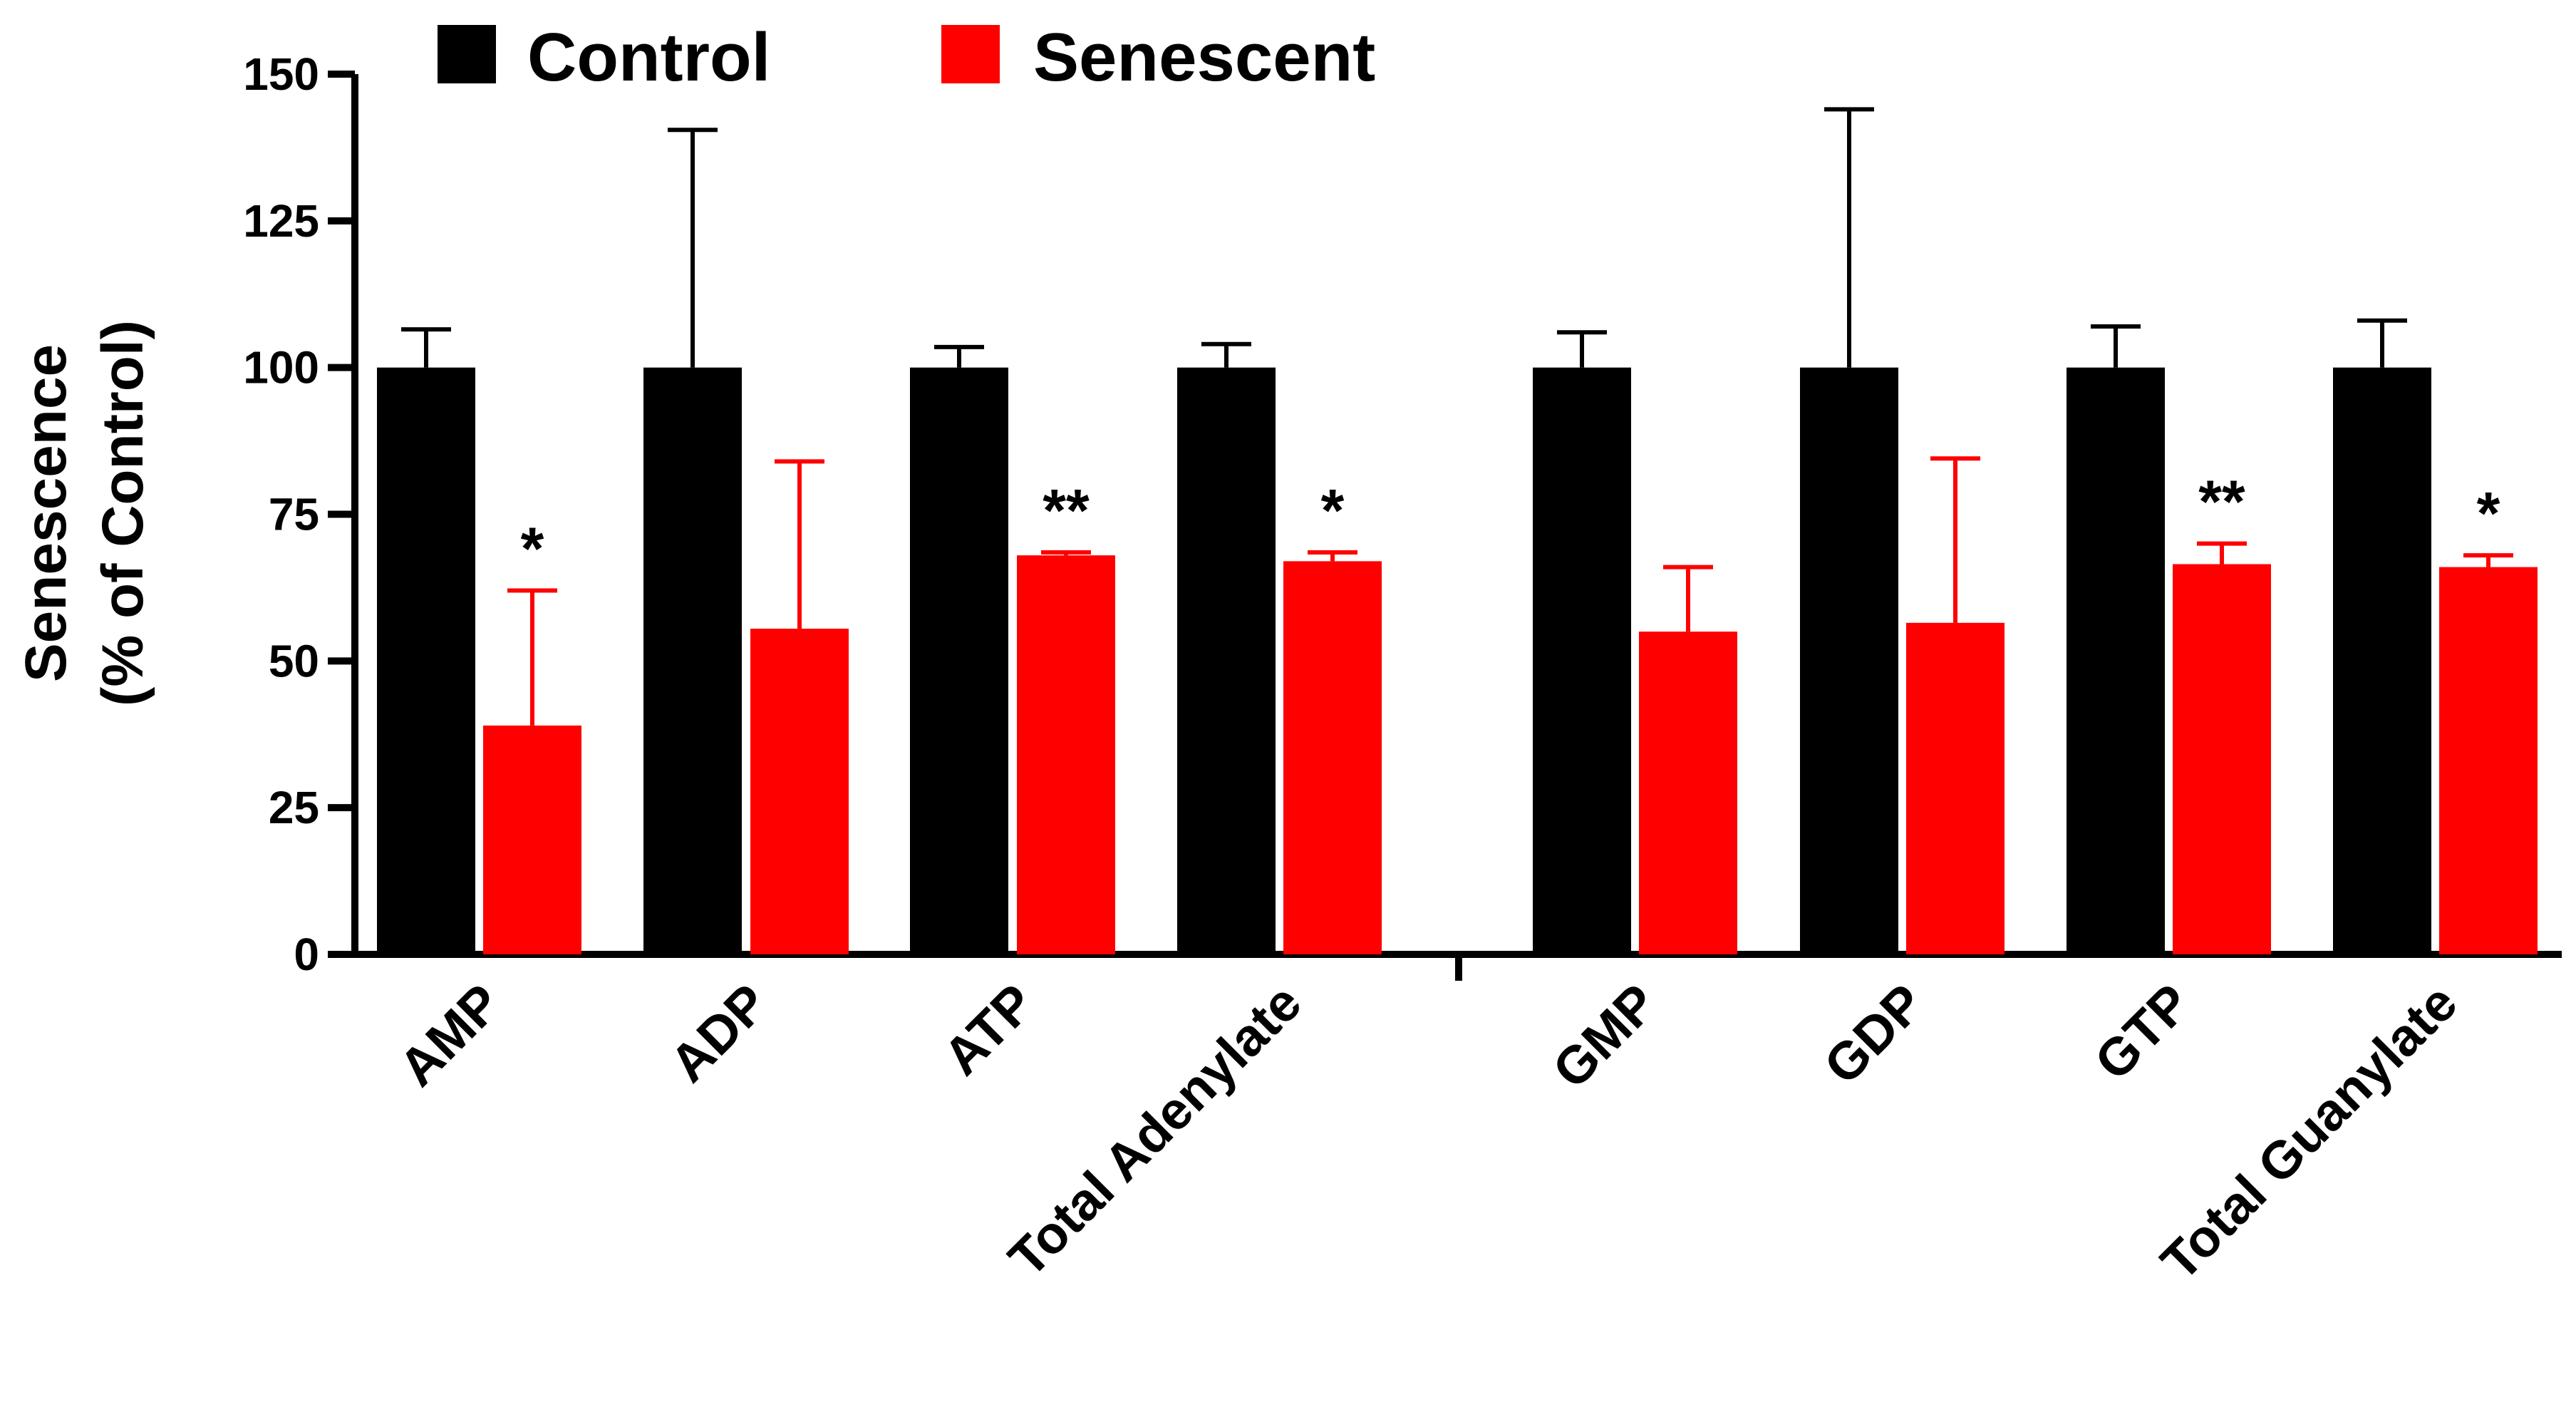 The width and height of the screenshot is (2576, 1402). Describe the element at coordinates (281, 221) in the screenshot. I see `y-tick-label-125: 125` at that location.